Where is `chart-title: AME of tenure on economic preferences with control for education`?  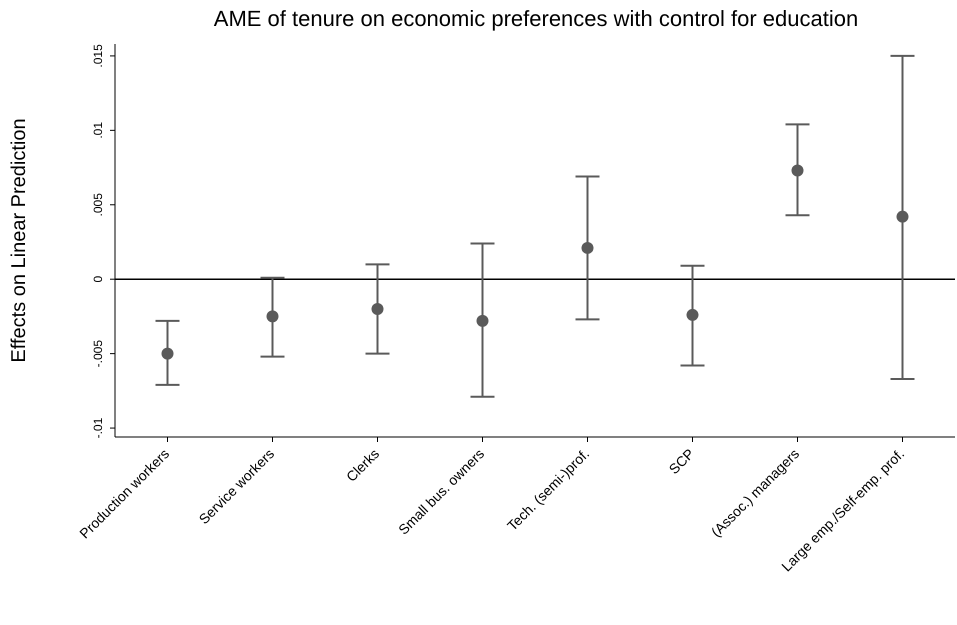 chart-title: AME of tenure on economic preferences with control for education is located at coordinates (536, 19).